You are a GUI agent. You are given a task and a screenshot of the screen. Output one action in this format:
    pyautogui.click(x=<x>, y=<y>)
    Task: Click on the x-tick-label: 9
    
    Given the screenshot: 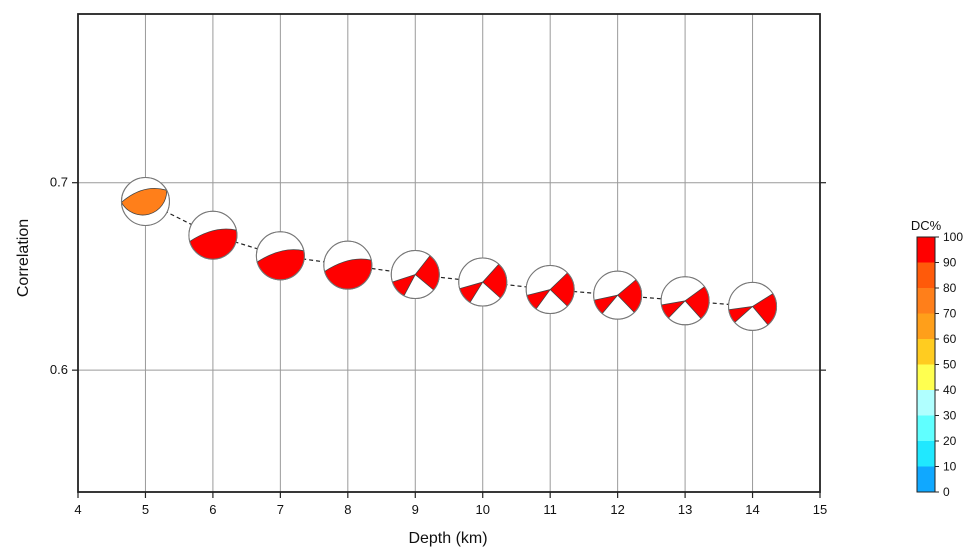 What is the action you would take?
    pyautogui.click(x=415, y=509)
    